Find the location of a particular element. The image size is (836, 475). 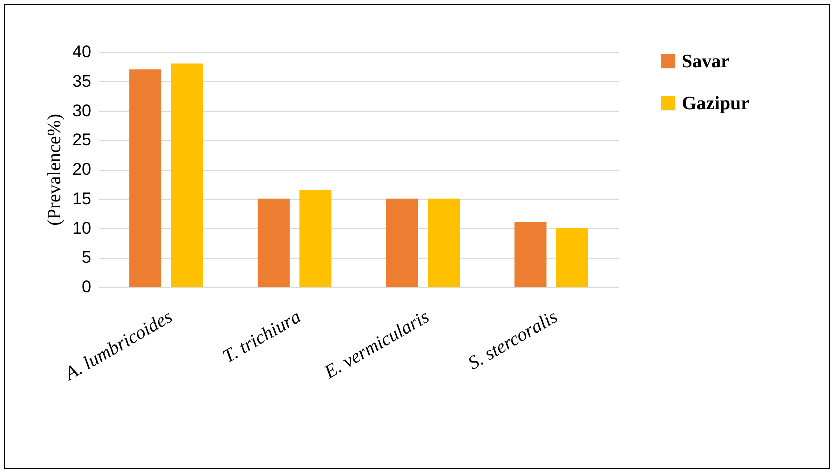

y-tick-label: 30 is located at coordinates (82, 110).